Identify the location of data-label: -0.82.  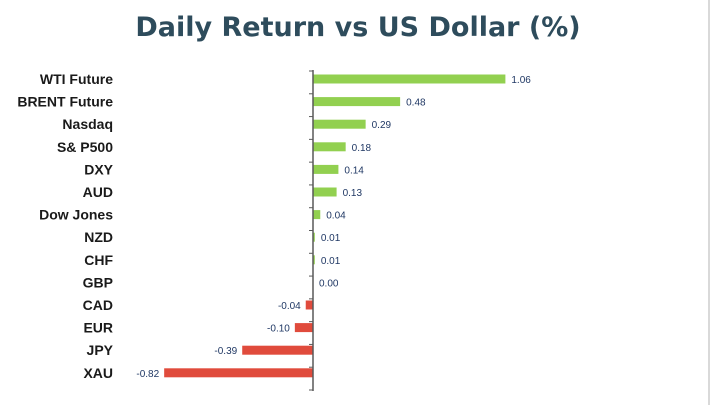
(147, 374).